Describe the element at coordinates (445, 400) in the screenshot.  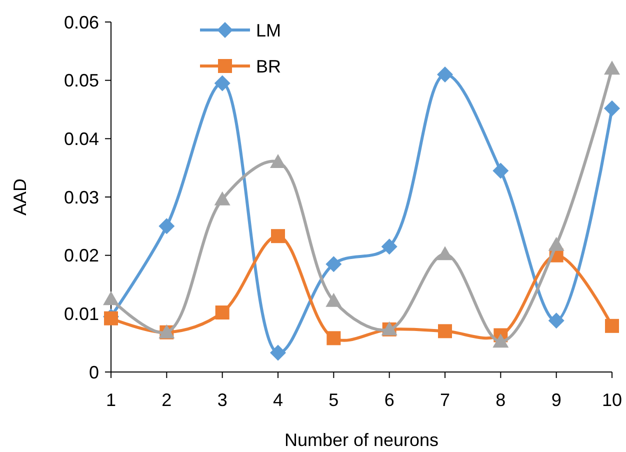
I see `x-tick-label: 7` at that location.